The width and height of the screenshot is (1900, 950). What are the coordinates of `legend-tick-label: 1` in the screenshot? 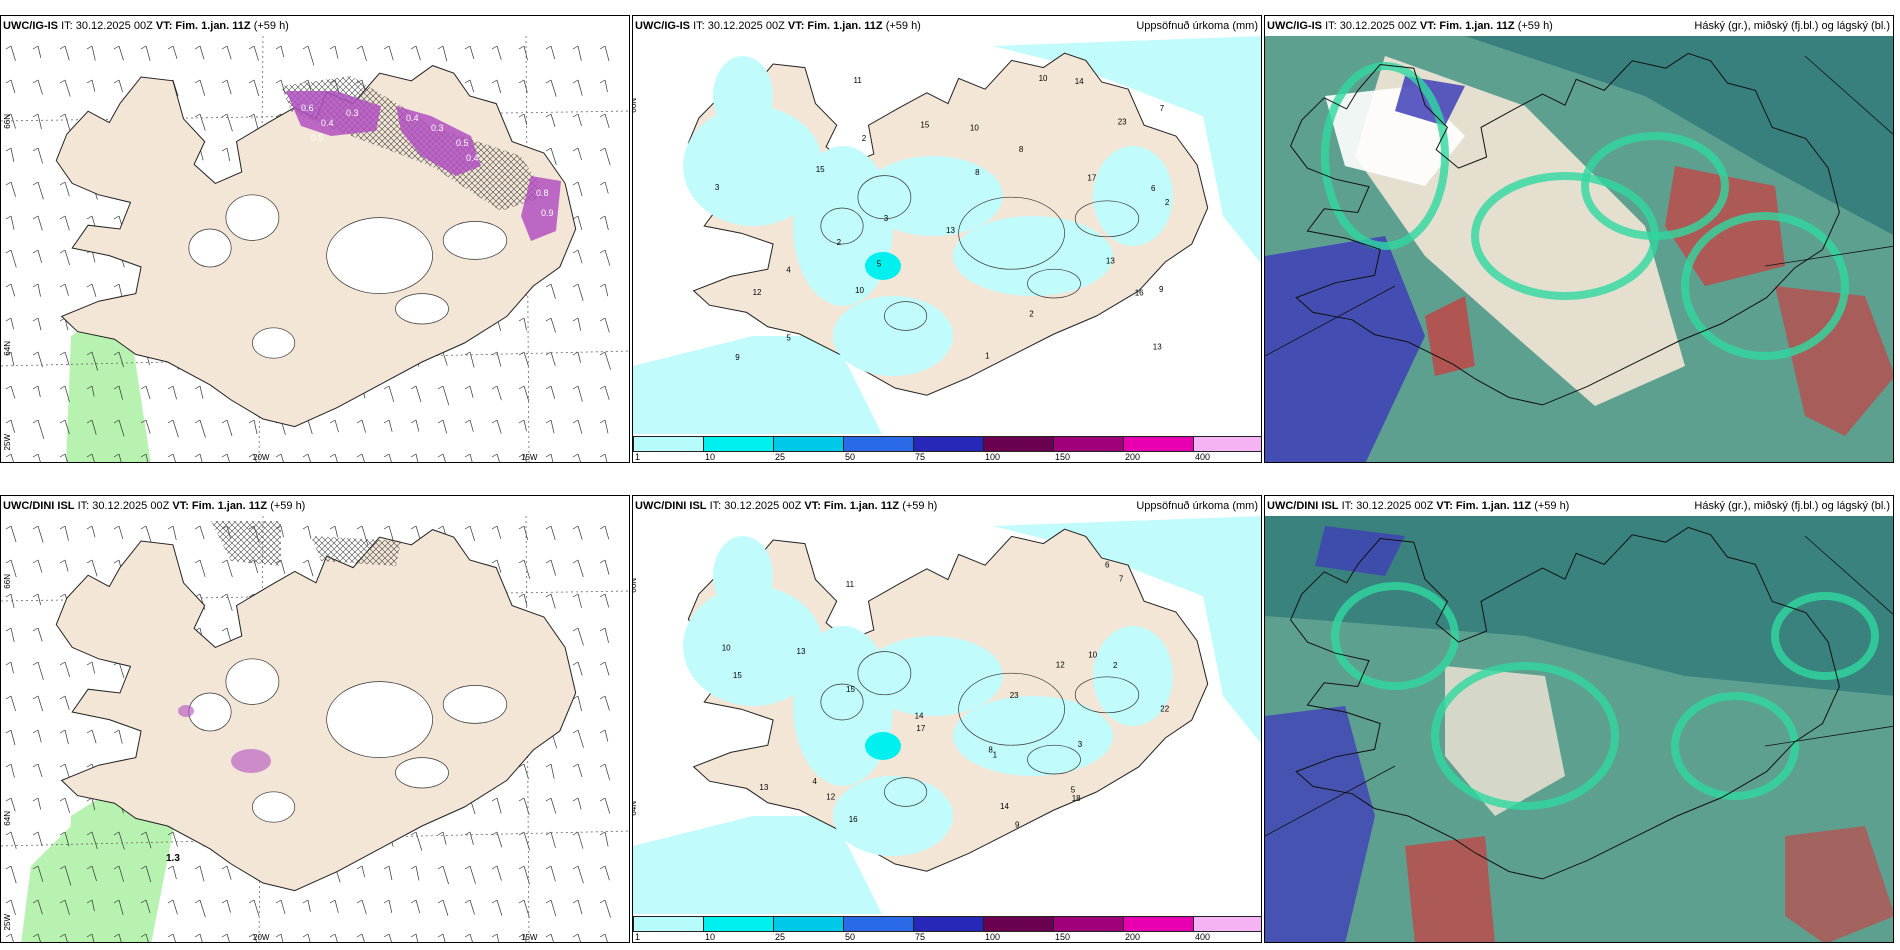 It's located at (638, 457).